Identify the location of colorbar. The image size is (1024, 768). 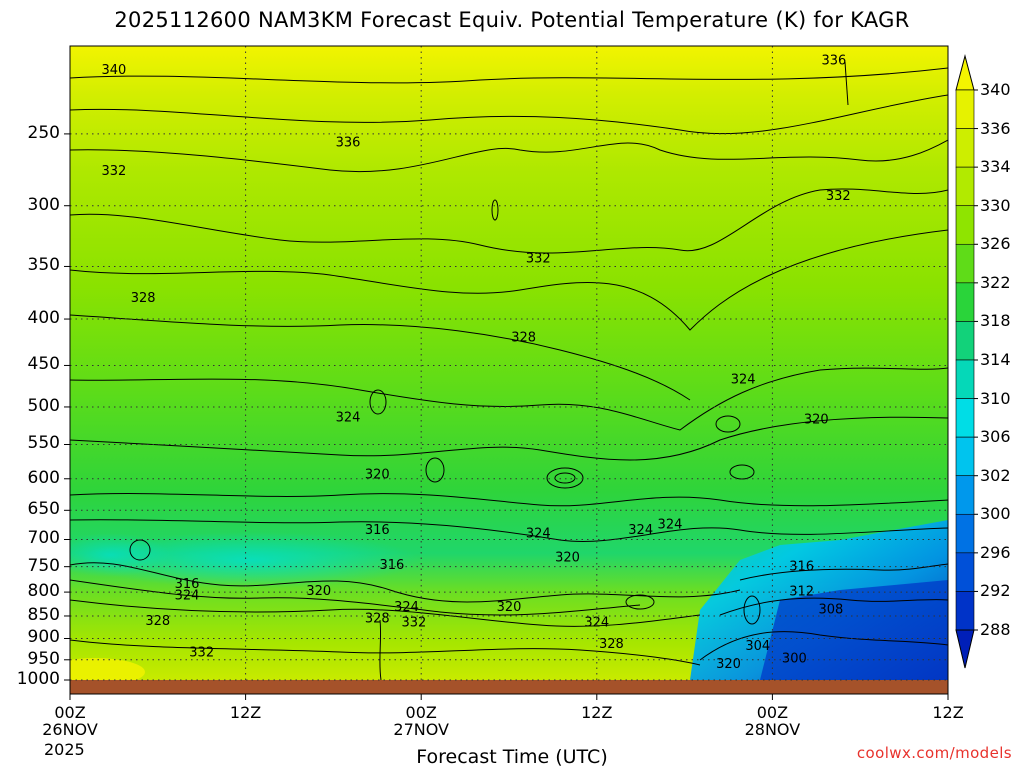
(966, 361).